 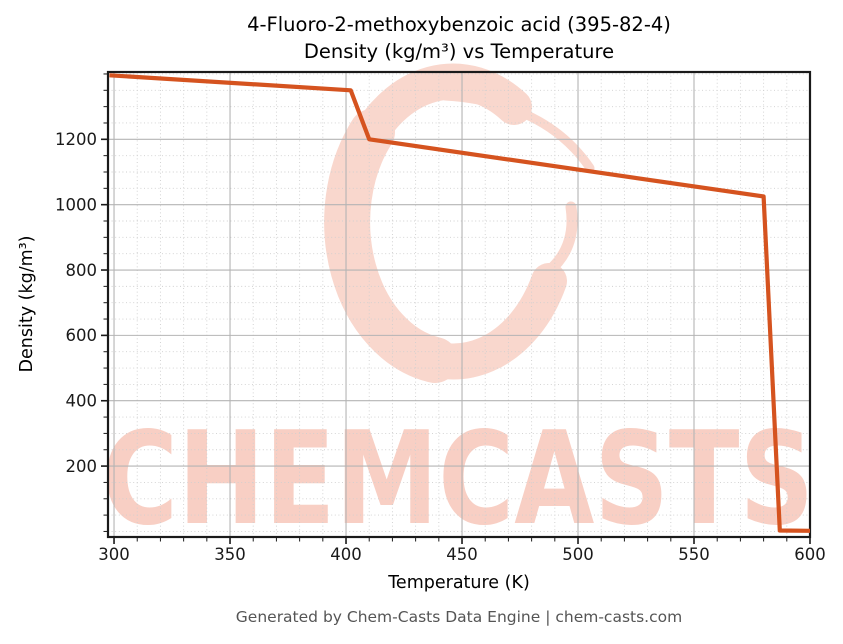 What do you see at coordinates (82, 466) in the screenshot?
I see `y-tick-label: 200` at bounding box center [82, 466].